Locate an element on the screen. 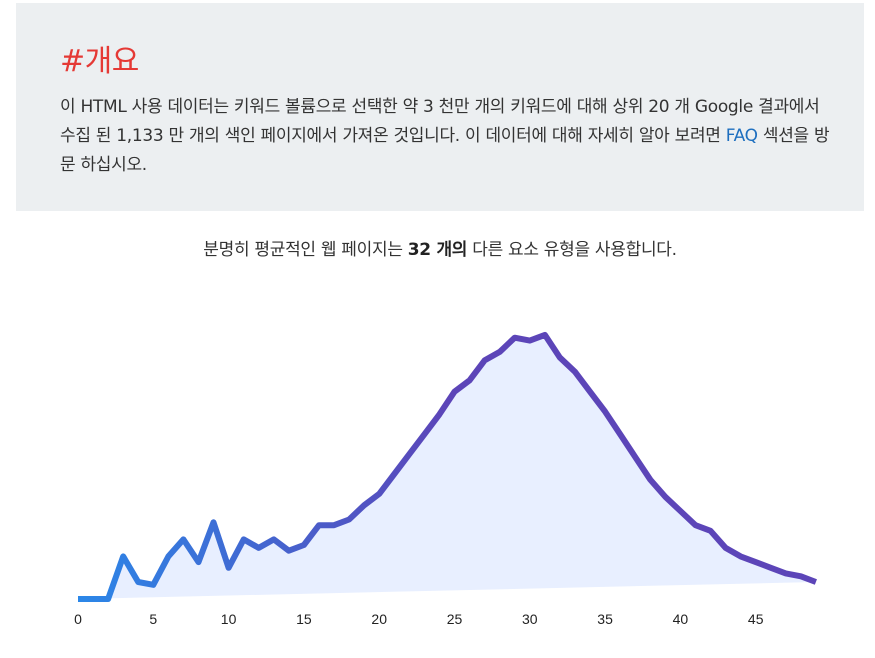 Image resolution: width=875 pixels, height=658 pixels. x-tick-label: 0 is located at coordinates (78, 619).